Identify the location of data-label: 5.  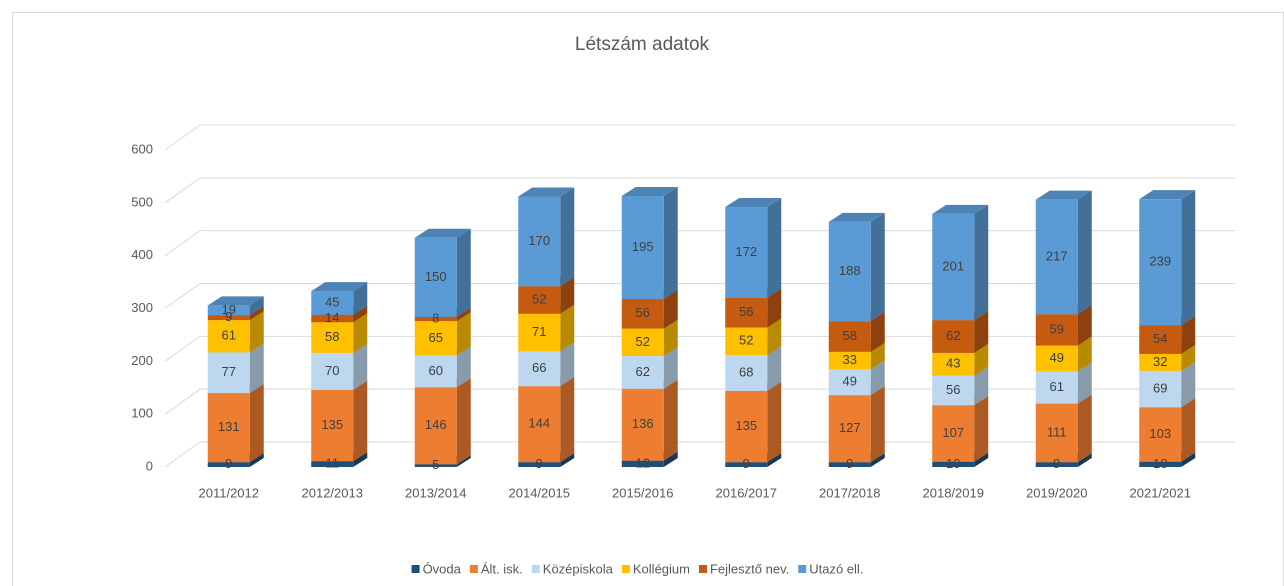
(435, 464).